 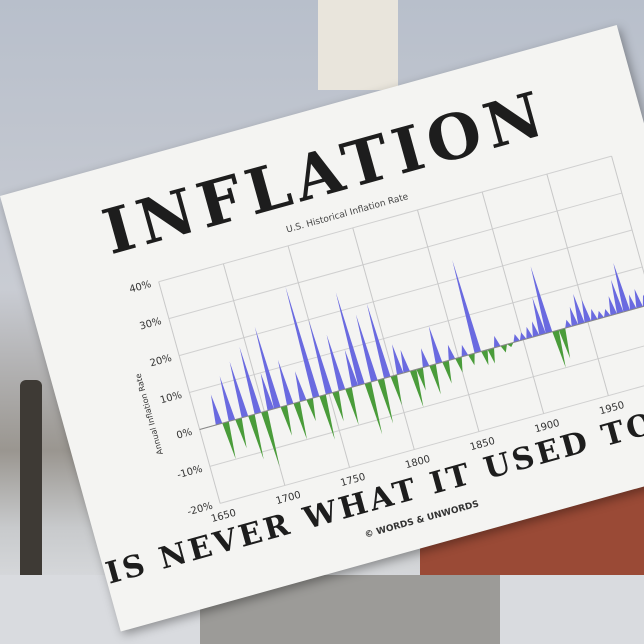 I want to click on y-tick-label: 10%, so click(x=171, y=398).